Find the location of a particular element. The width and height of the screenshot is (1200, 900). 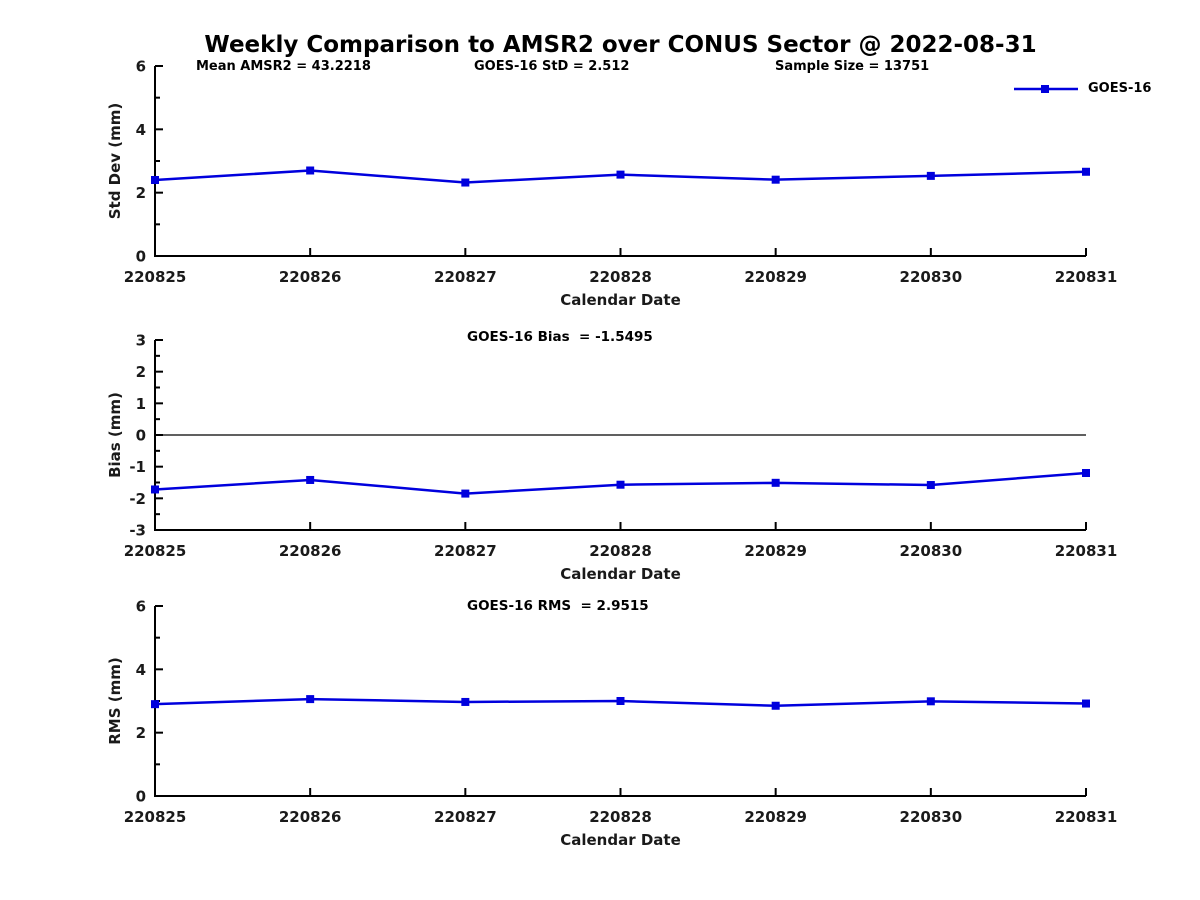

y-tick-label: 1 is located at coordinates (141, 404).